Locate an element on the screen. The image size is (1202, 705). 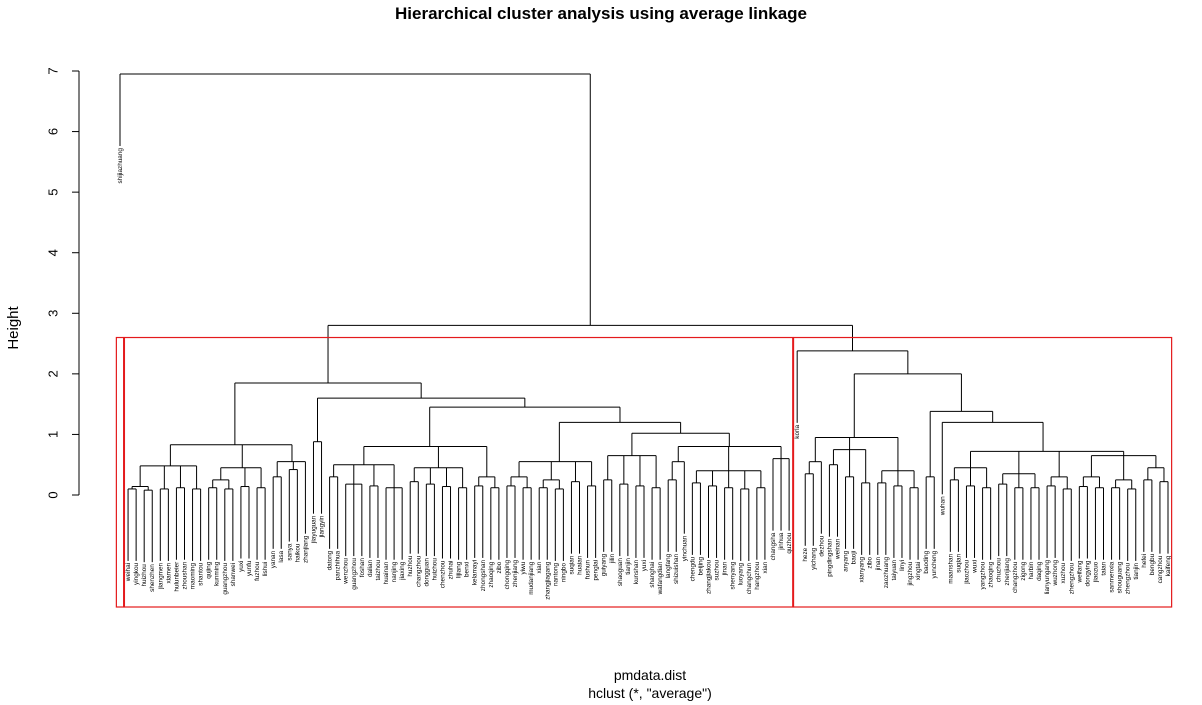
leaf-label: jiaxing is located at coordinates (402, 571).